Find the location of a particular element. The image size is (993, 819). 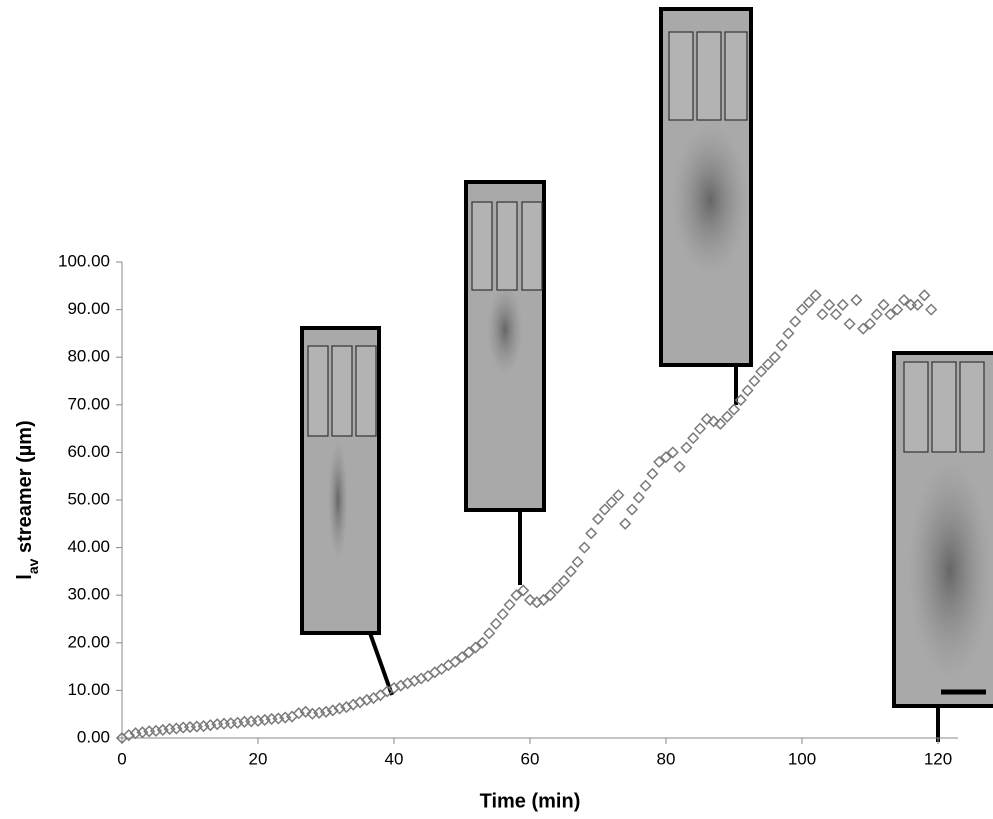

y-label-rest: streamer (µm) is located at coordinates (25, 489).